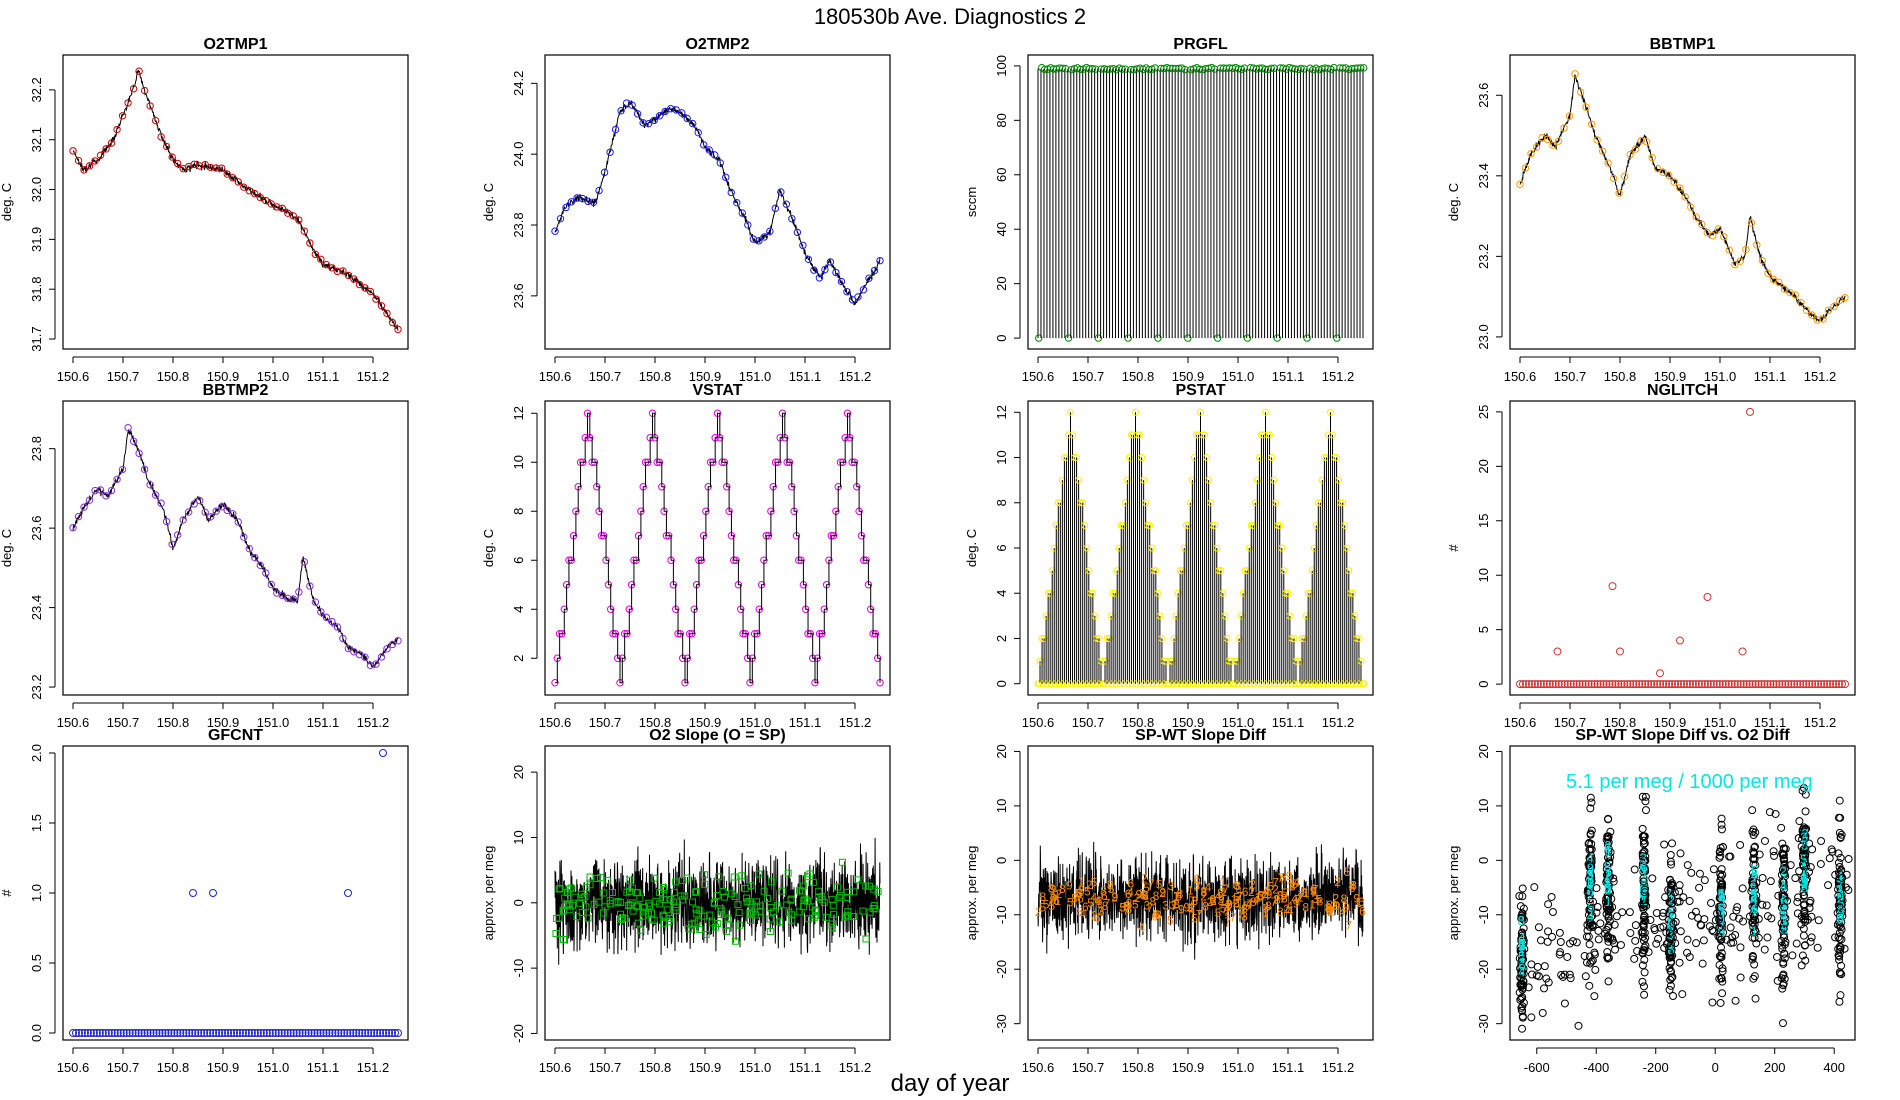 The width and height of the screenshot is (1900, 1100). Describe the element at coordinates (518, 511) in the screenshot. I see `y-tick-label: 8` at that location.